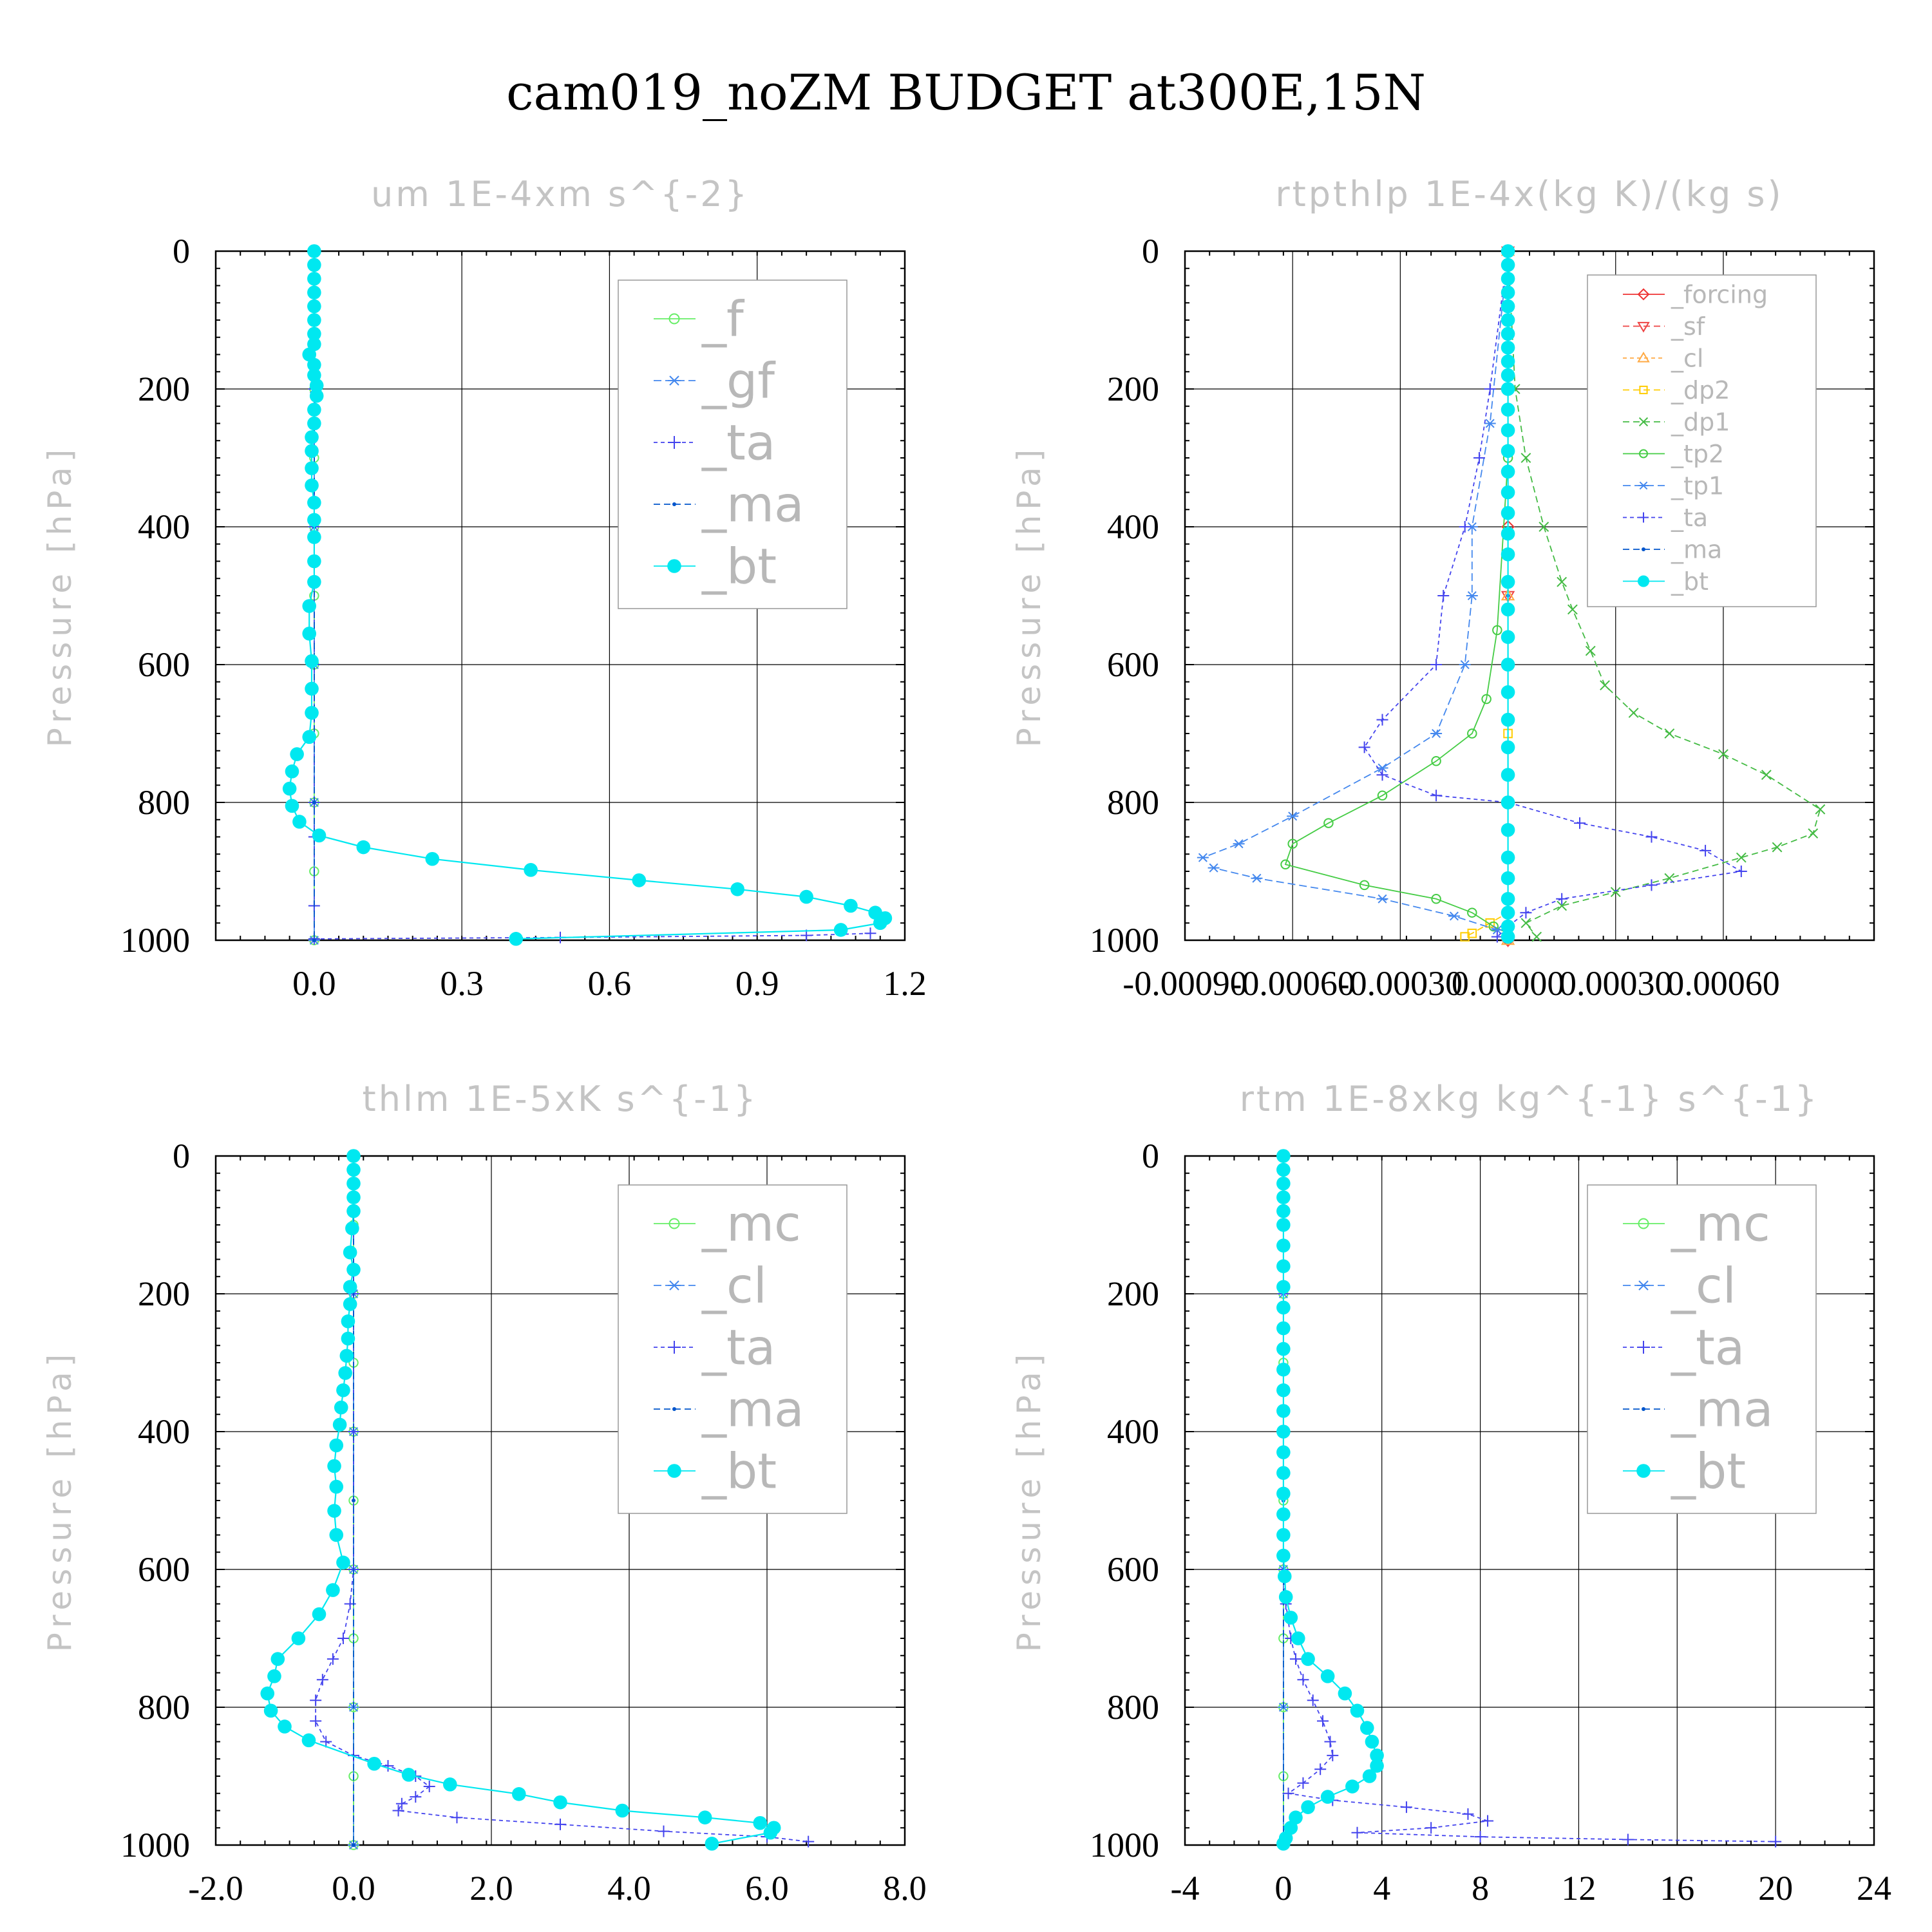 The height and width of the screenshot is (1932, 1932). I want to click on x-tick-label: 0.00060, so click(1723, 983).